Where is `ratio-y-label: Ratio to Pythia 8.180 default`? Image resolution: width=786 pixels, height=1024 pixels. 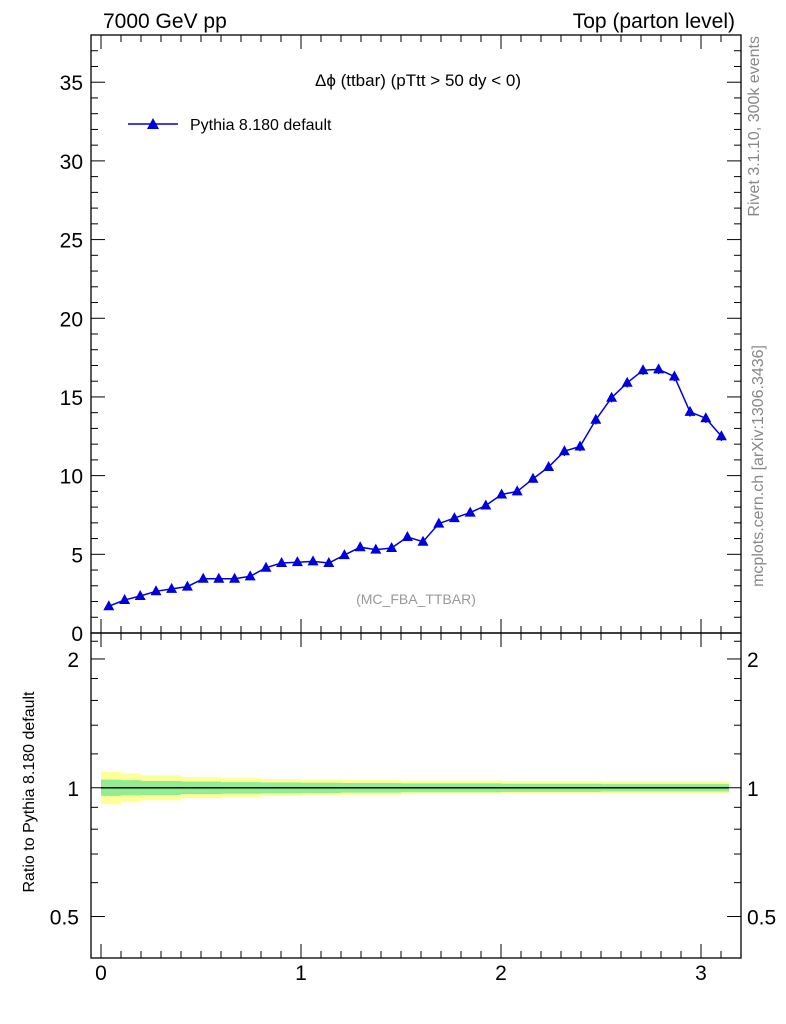 ratio-y-label: Ratio to Pythia 8.180 default is located at coordinates (29, 792).